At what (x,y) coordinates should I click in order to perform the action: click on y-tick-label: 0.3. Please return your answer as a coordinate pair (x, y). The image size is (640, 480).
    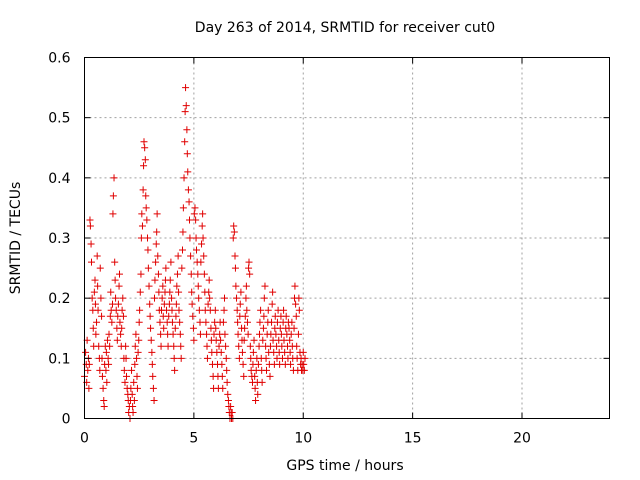
    Looking at the image, I should click on (59, 239).